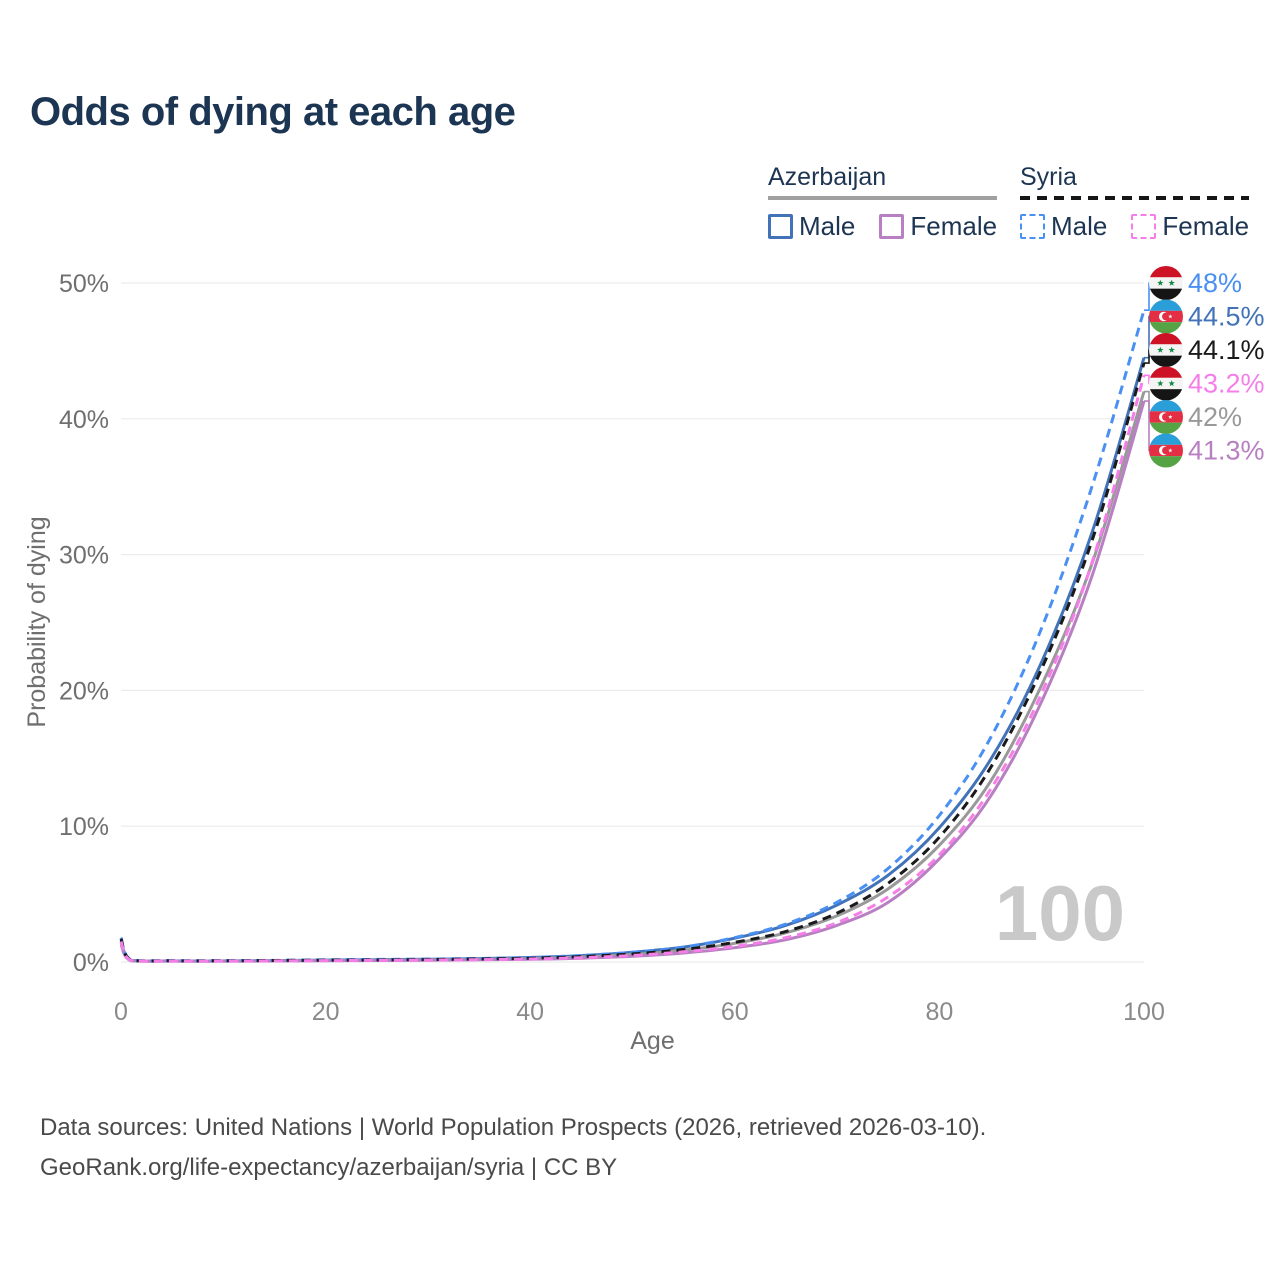  I want to click on legend-line-swatch-solid, so click(883, 198).